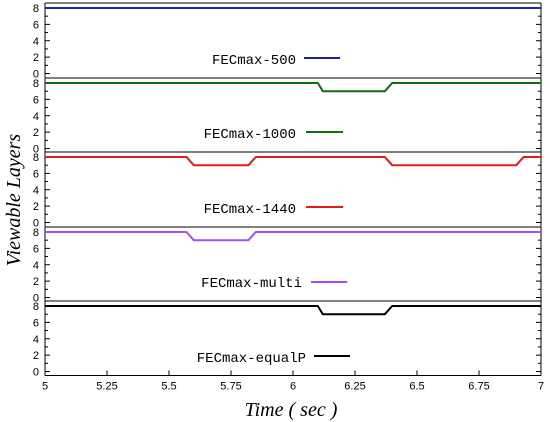 This screenshot has width=550, height=422. Describe the element at coordinates (230, 387) in the screenshot. I see `x-tick-label: 5.75` at that location.